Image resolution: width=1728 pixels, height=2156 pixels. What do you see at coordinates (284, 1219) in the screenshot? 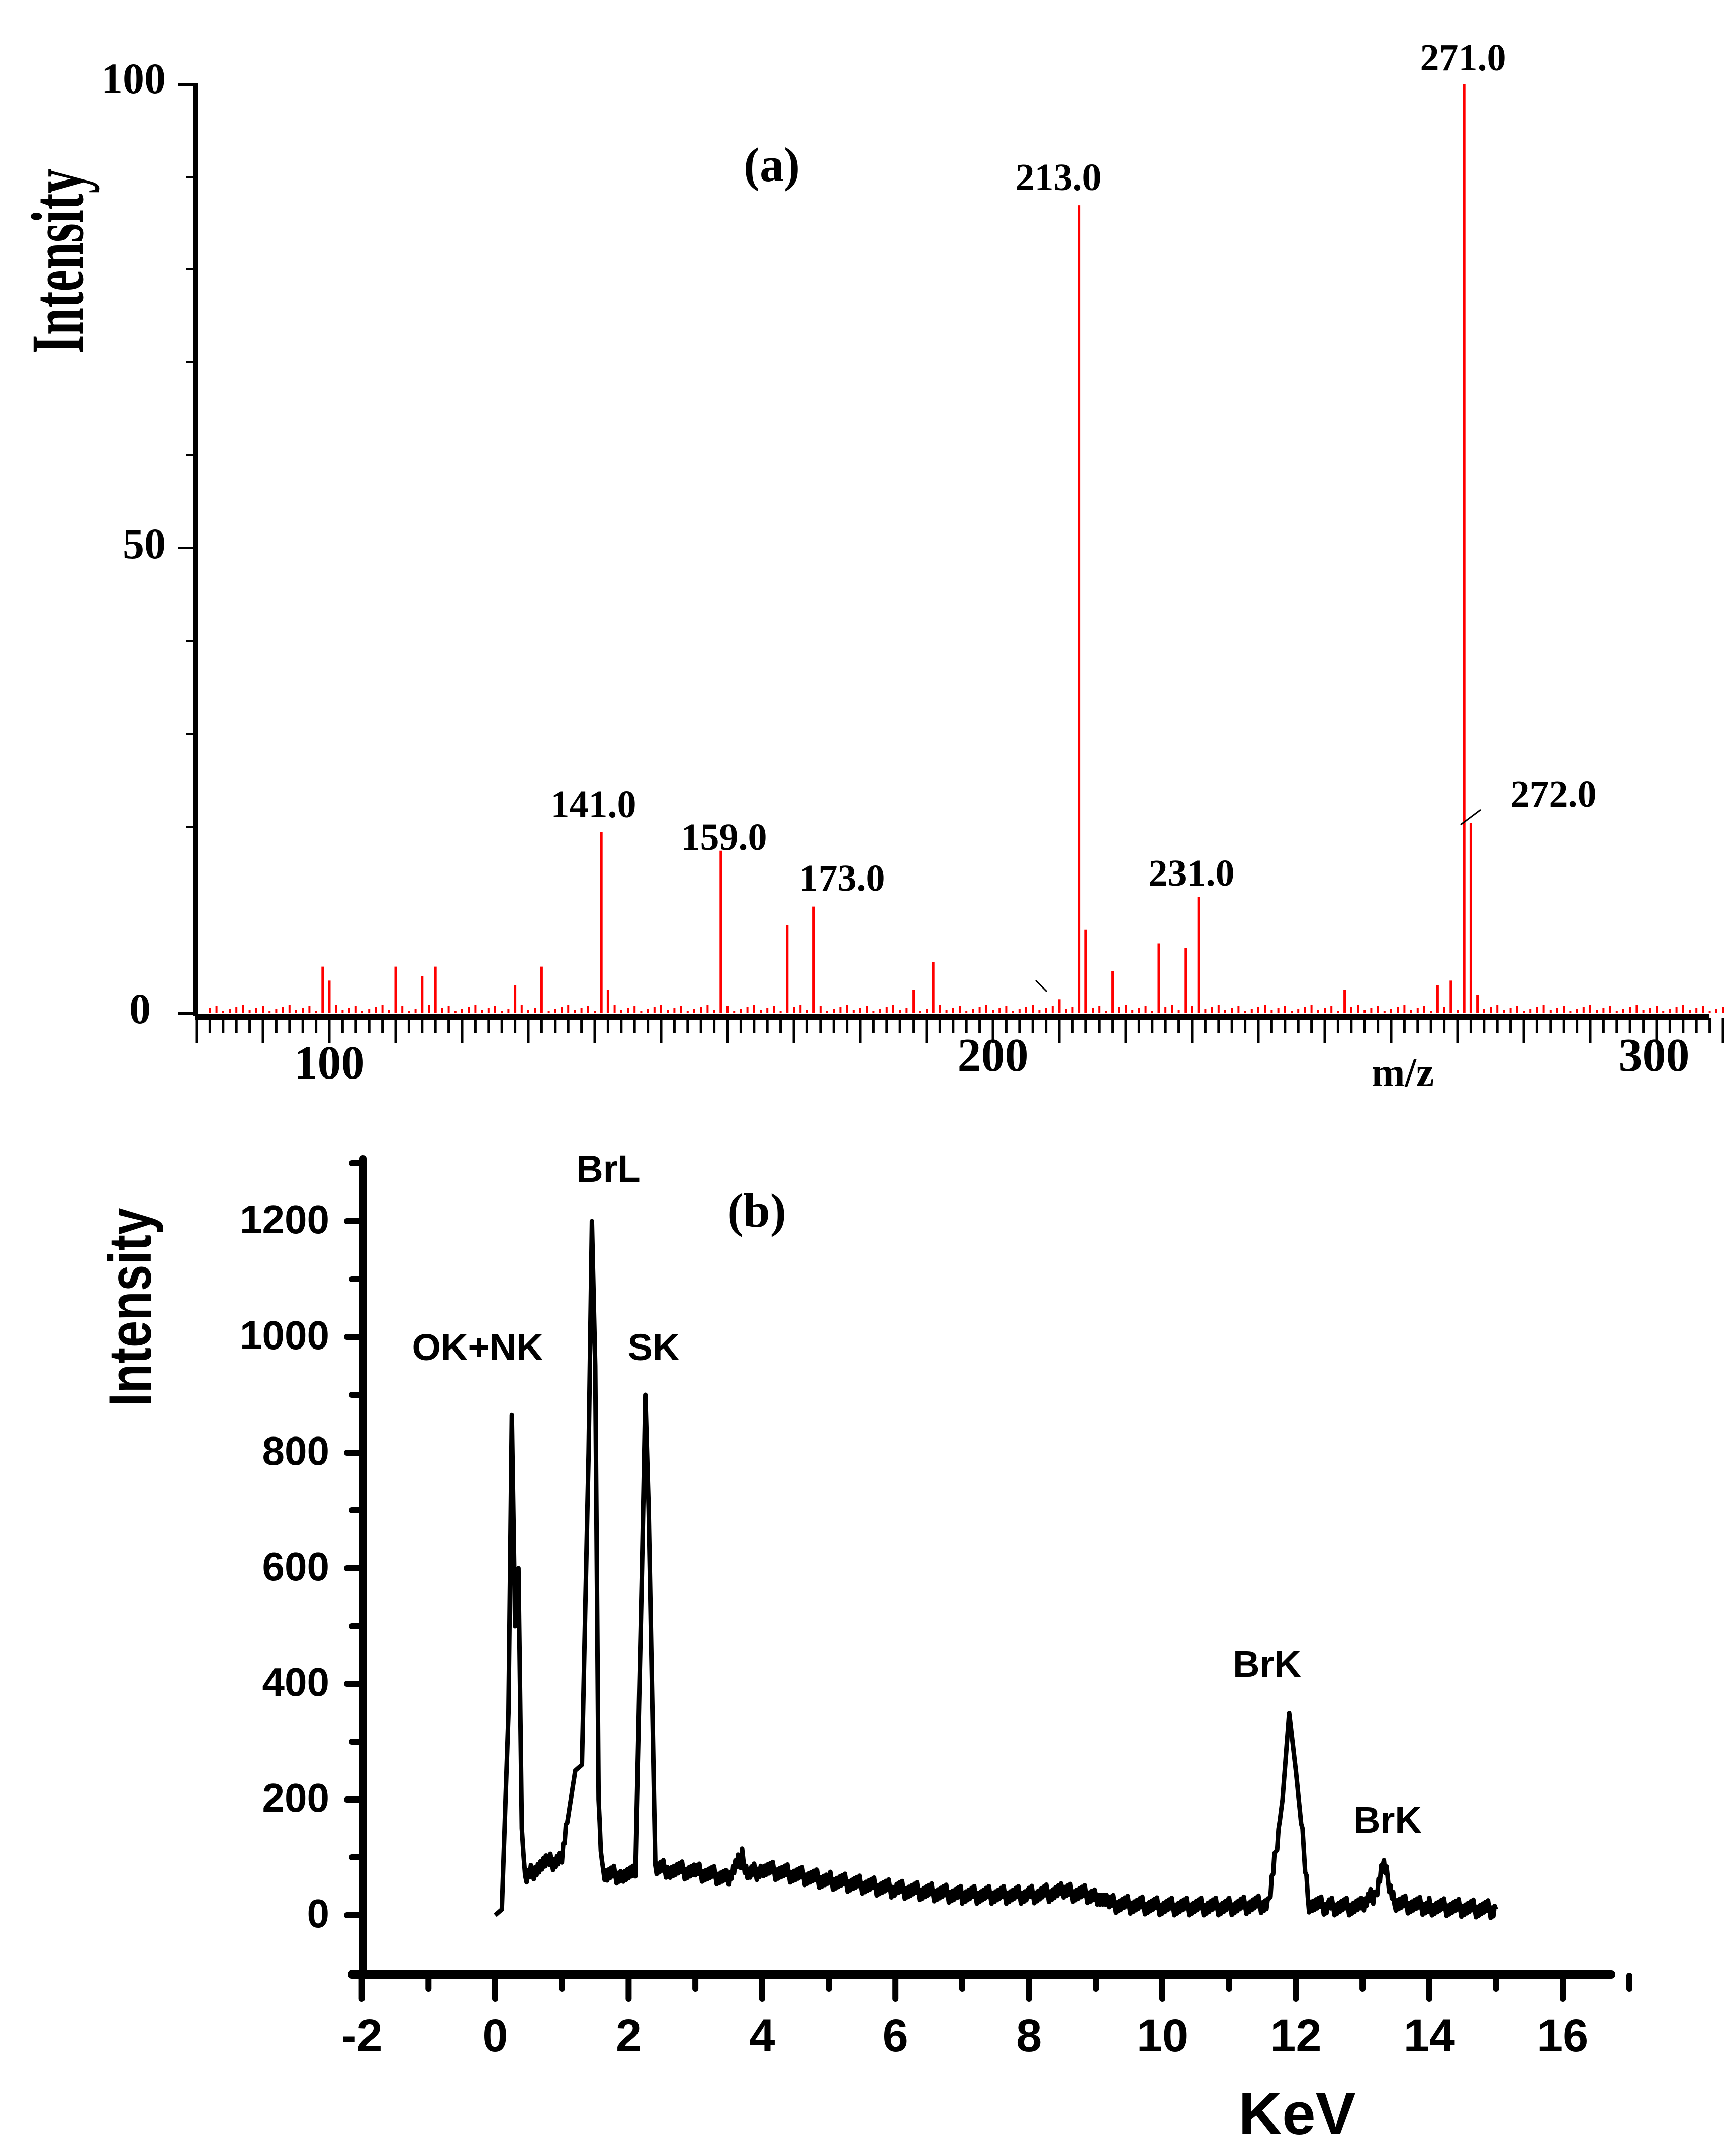
I see `y-tick-label: 1200` at bounding box center [284, 1219].